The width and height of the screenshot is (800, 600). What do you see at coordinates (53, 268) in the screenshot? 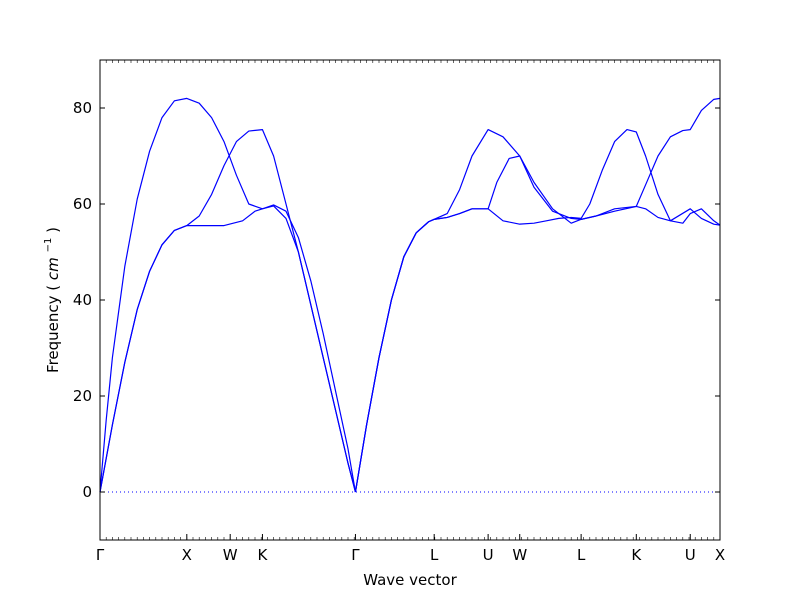
I see `y-axis-label-unit: cm` at bounding box center [53, 268].